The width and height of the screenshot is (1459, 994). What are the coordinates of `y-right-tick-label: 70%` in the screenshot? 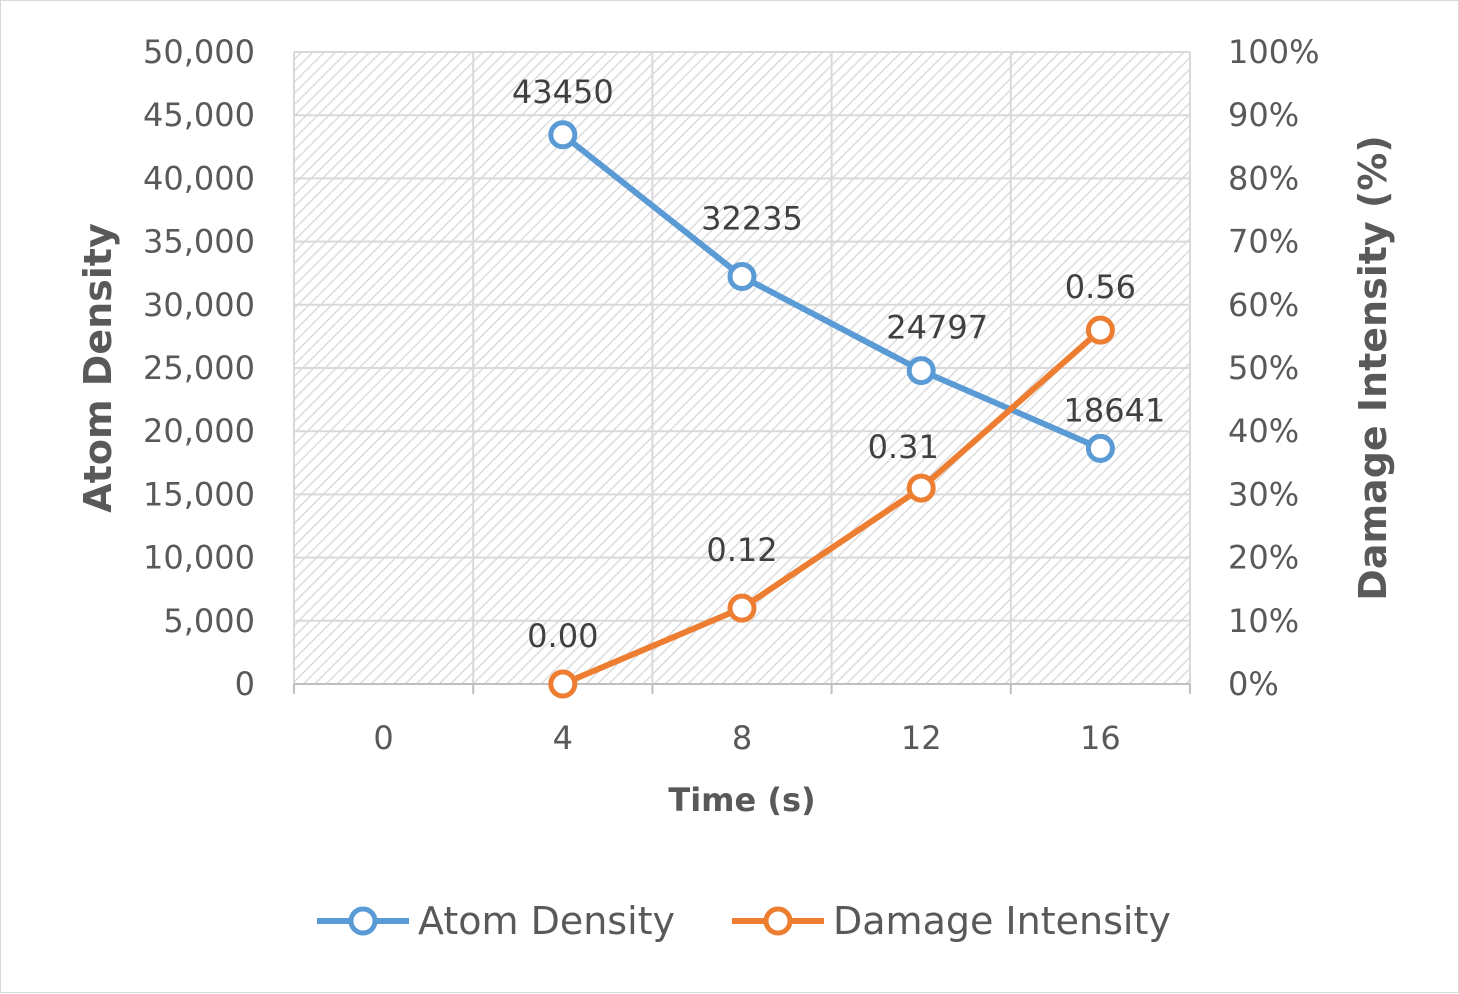 It's located at (1263, 242).